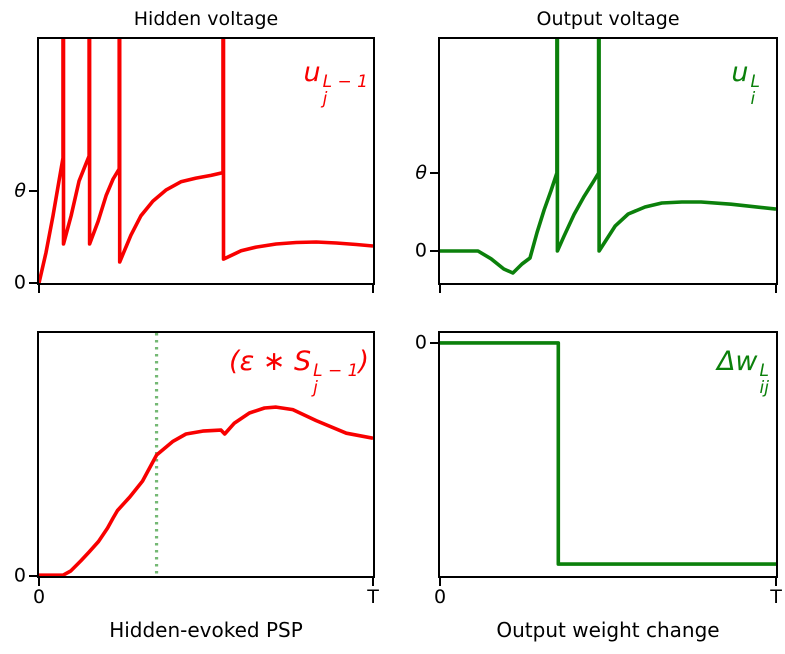 This screenshot has height=654, width=785. I want to click on panel-title-hidden-voltage: Hidden voltage, so click(206, 19).